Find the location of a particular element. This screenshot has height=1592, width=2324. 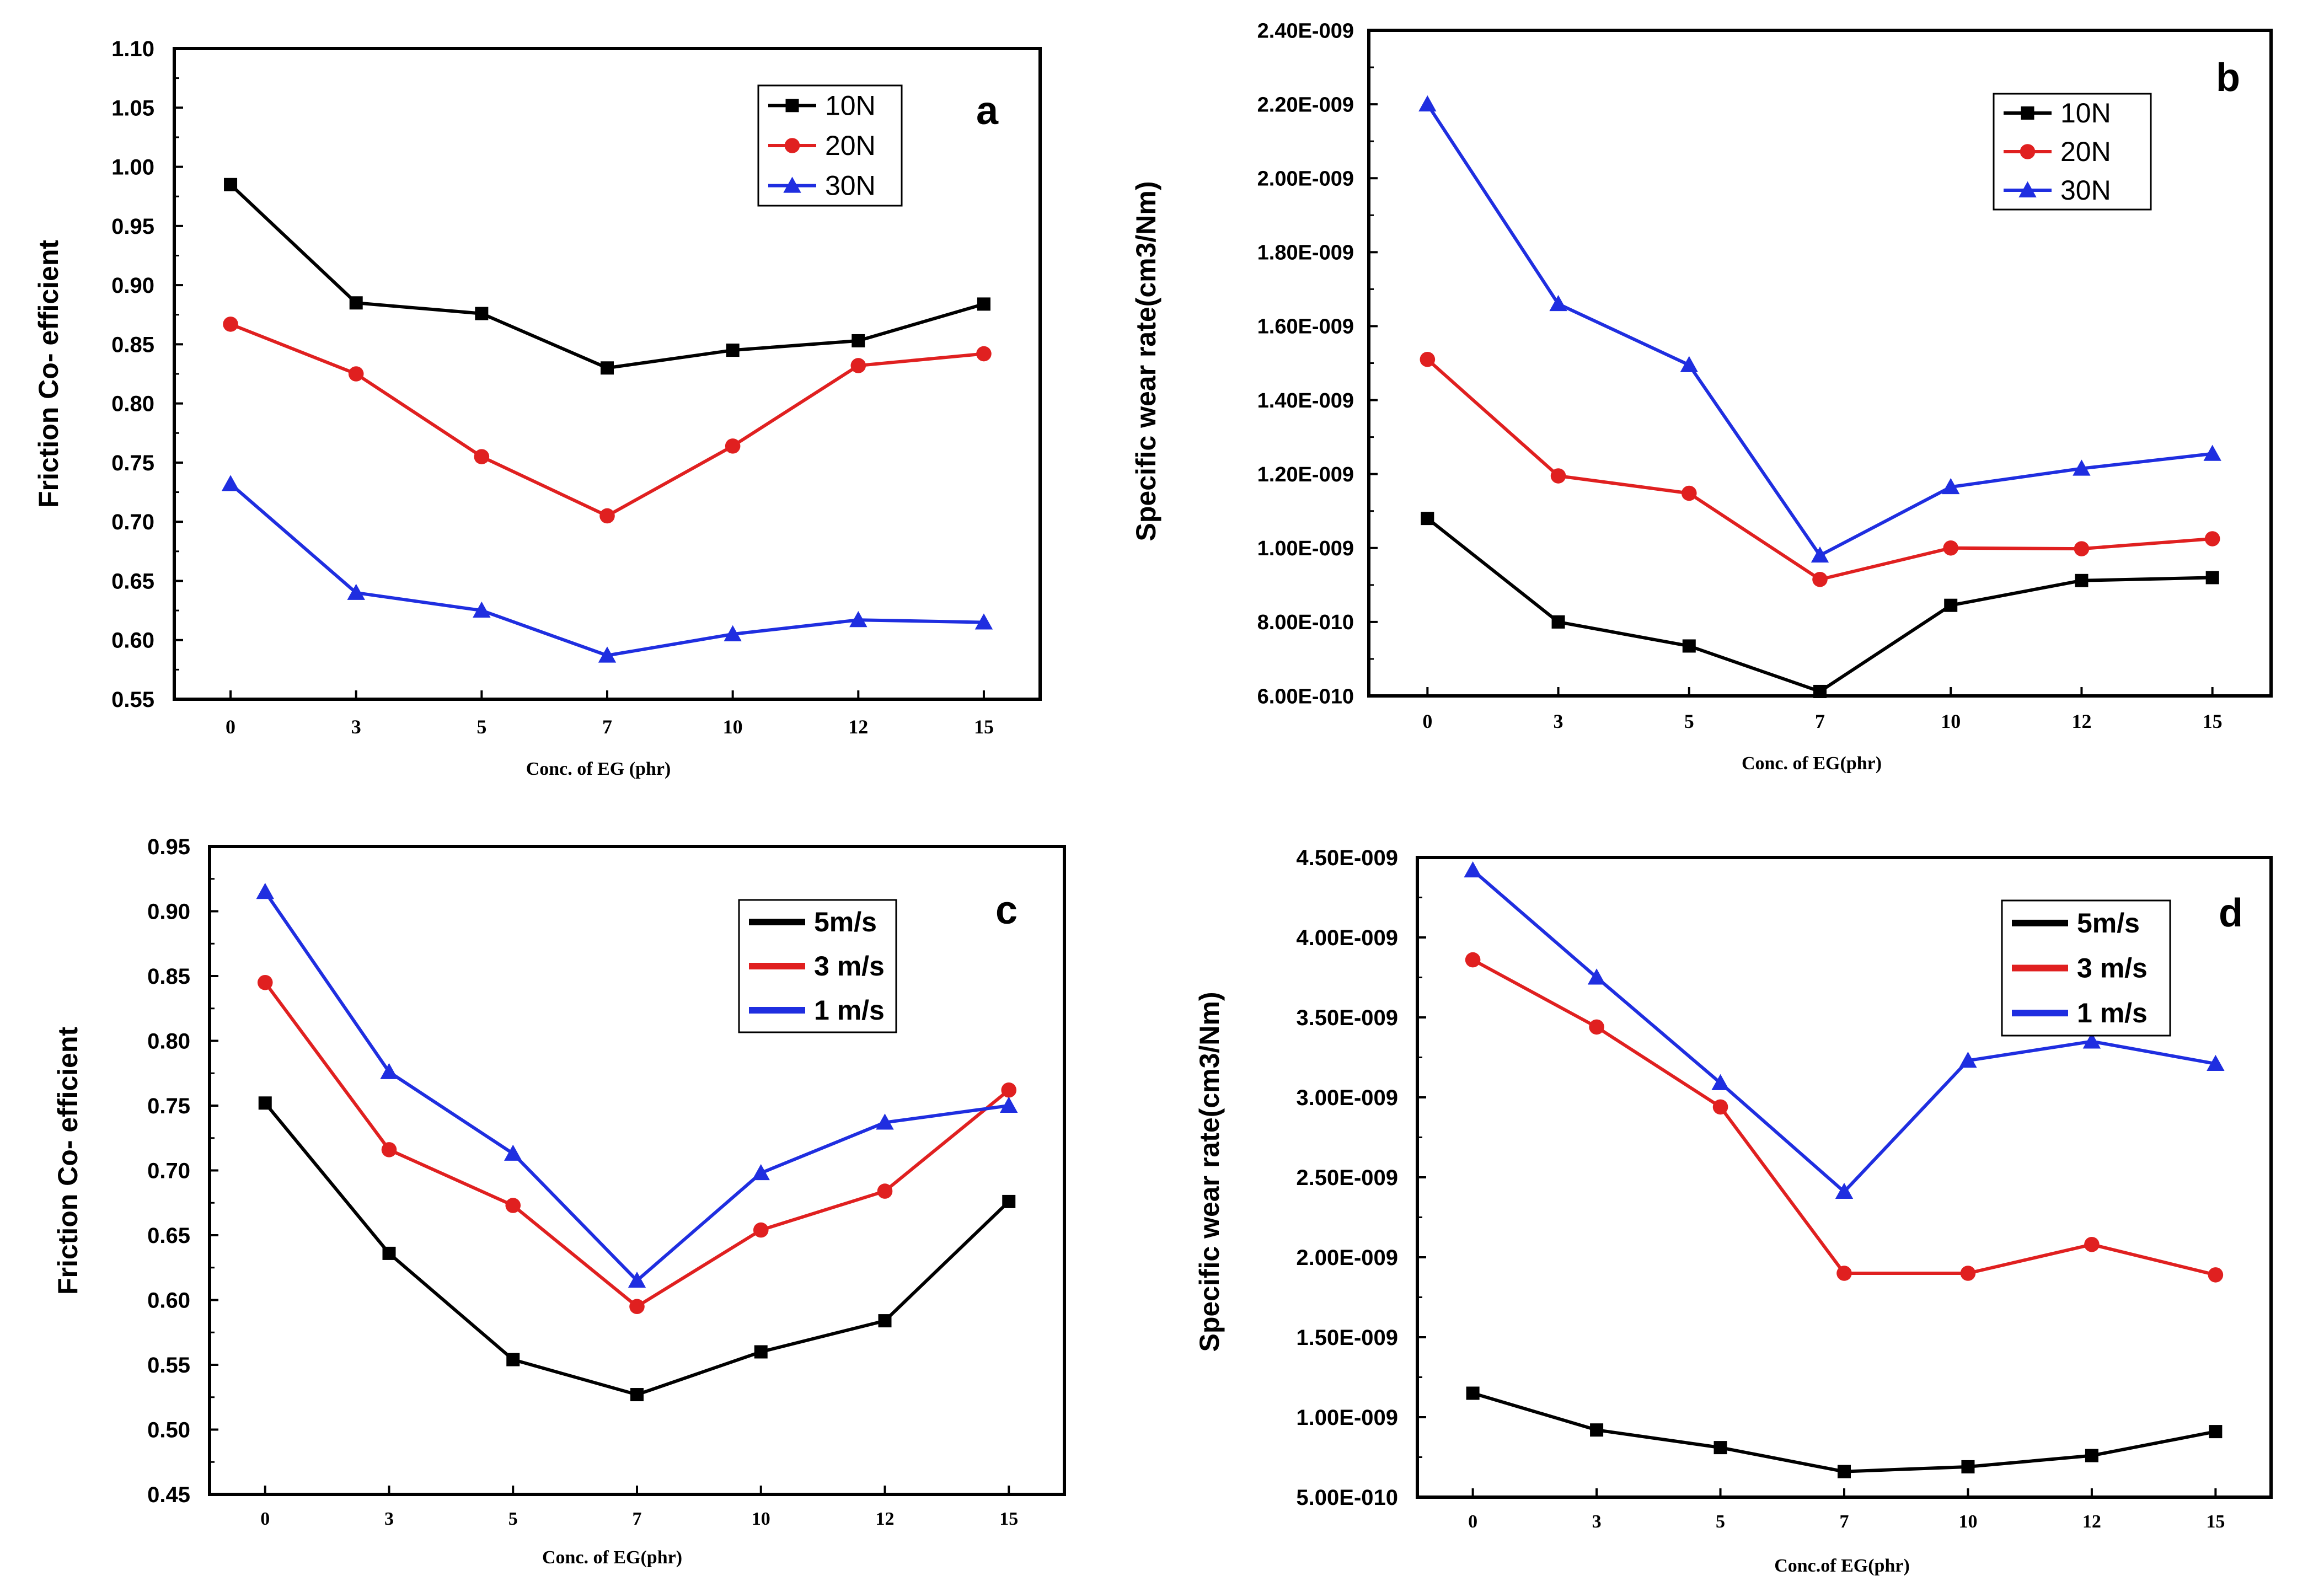

panel-letter: b is located at coordinates (2228, 78).